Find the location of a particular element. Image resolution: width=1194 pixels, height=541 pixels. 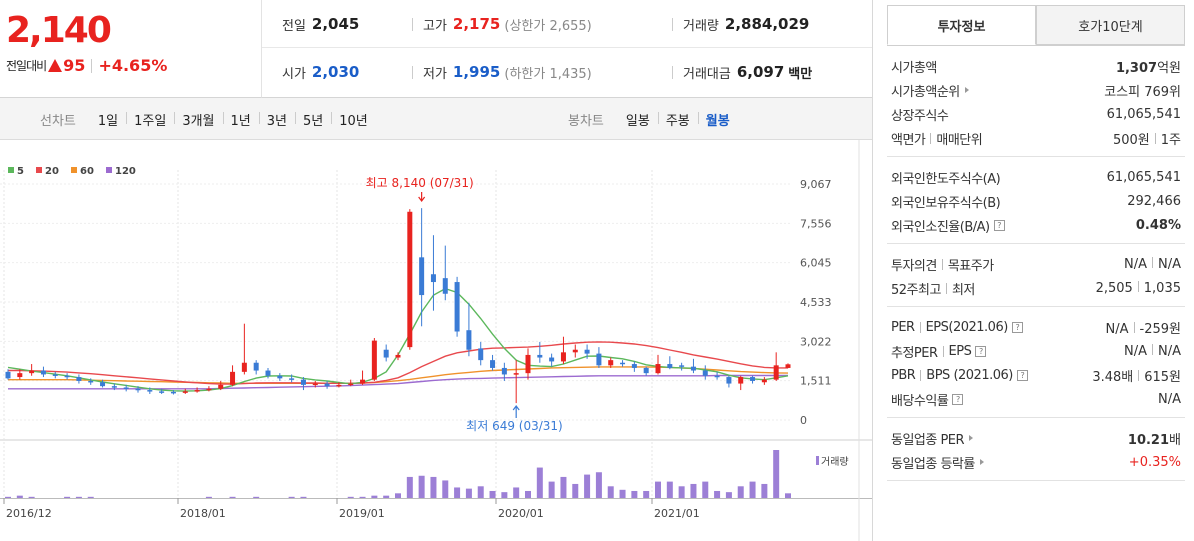

stat-prev-close: 전일 2,045 is located at coordinates (320, 24).